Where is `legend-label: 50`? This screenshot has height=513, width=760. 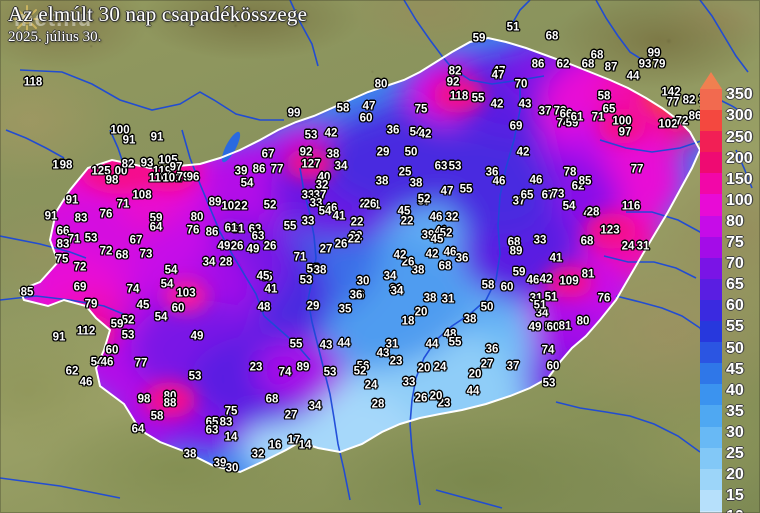
legend-label: 50 is located at coordinates (735, 348).